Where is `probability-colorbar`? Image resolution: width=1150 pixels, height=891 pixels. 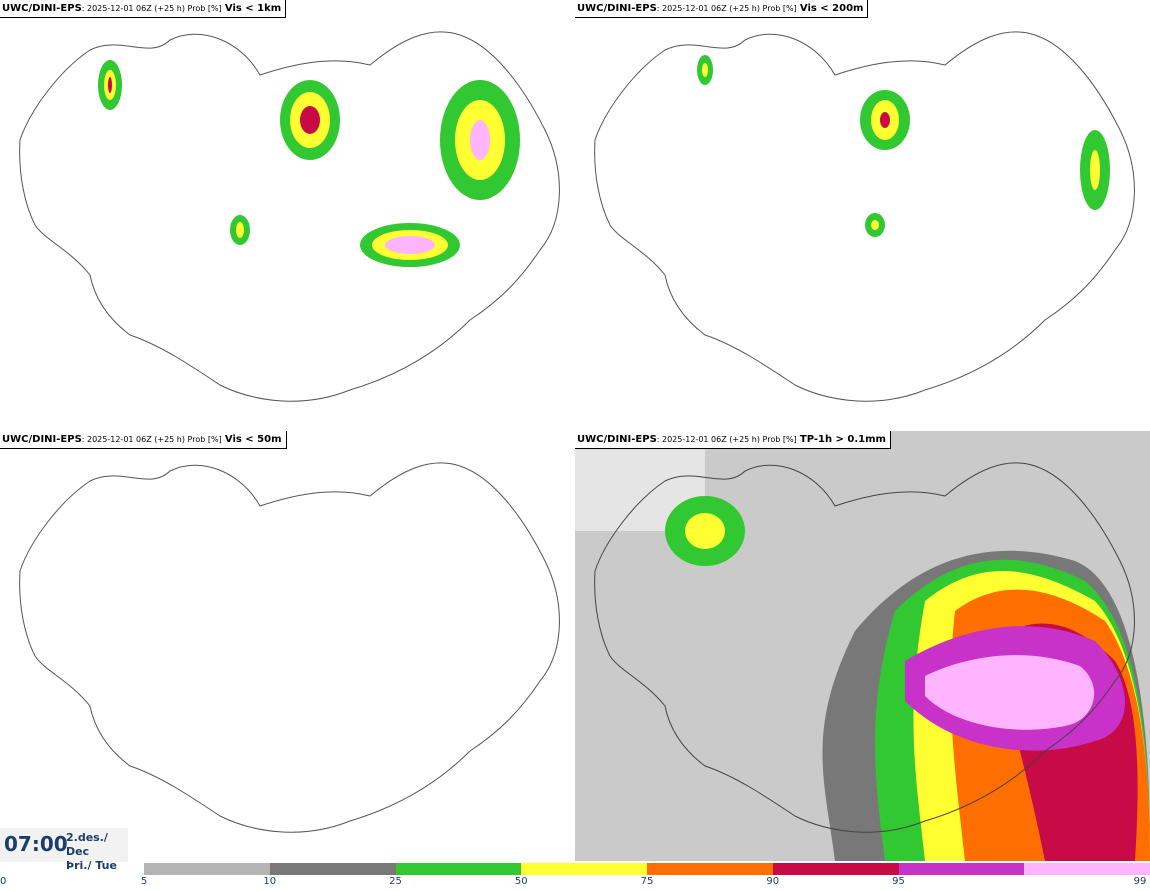 probability-colorbar is located at coordinates (647, 869).